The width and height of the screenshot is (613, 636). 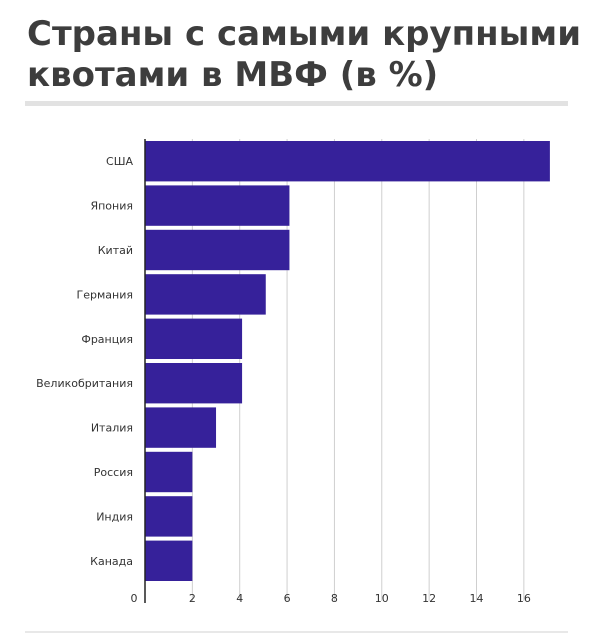 What do you see at coordinates (119, 161) in the screenshot?
I see `category-label: США` at bounding box center [119, 161].